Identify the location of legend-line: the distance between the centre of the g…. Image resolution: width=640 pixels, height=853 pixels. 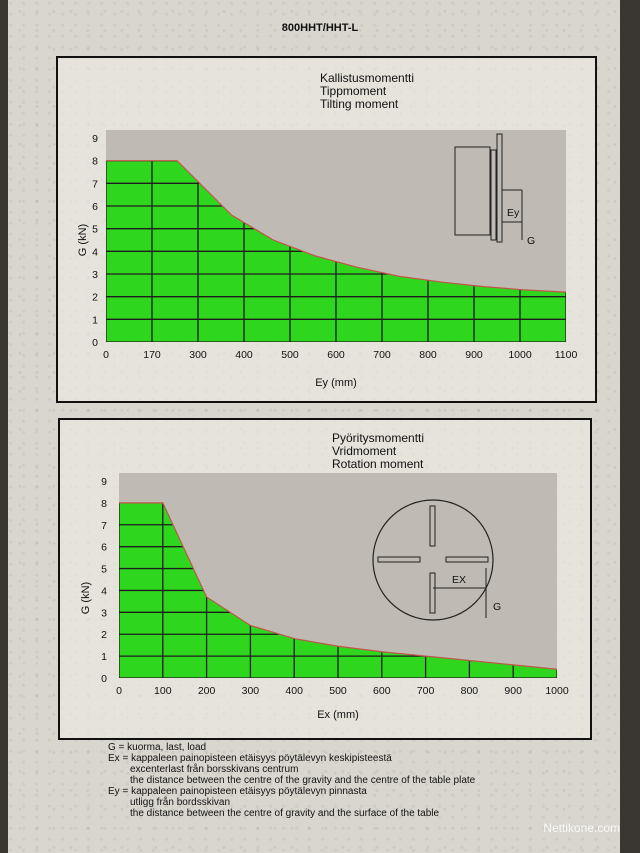
(303, 780).